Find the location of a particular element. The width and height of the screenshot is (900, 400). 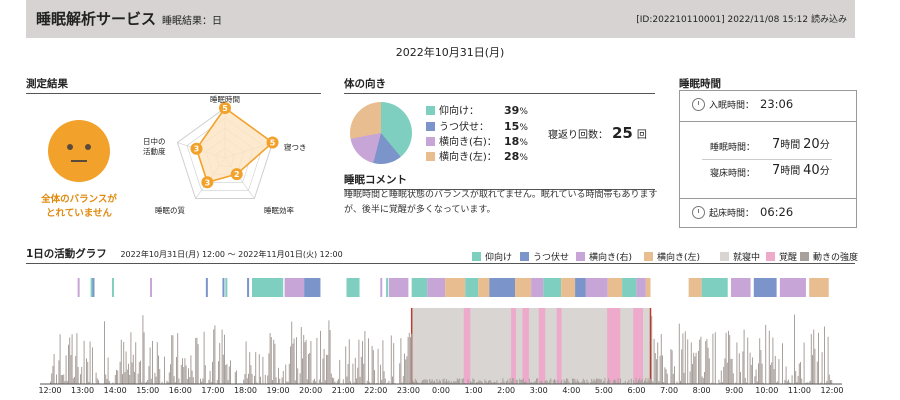

divider is located at coordinates (767, 159).